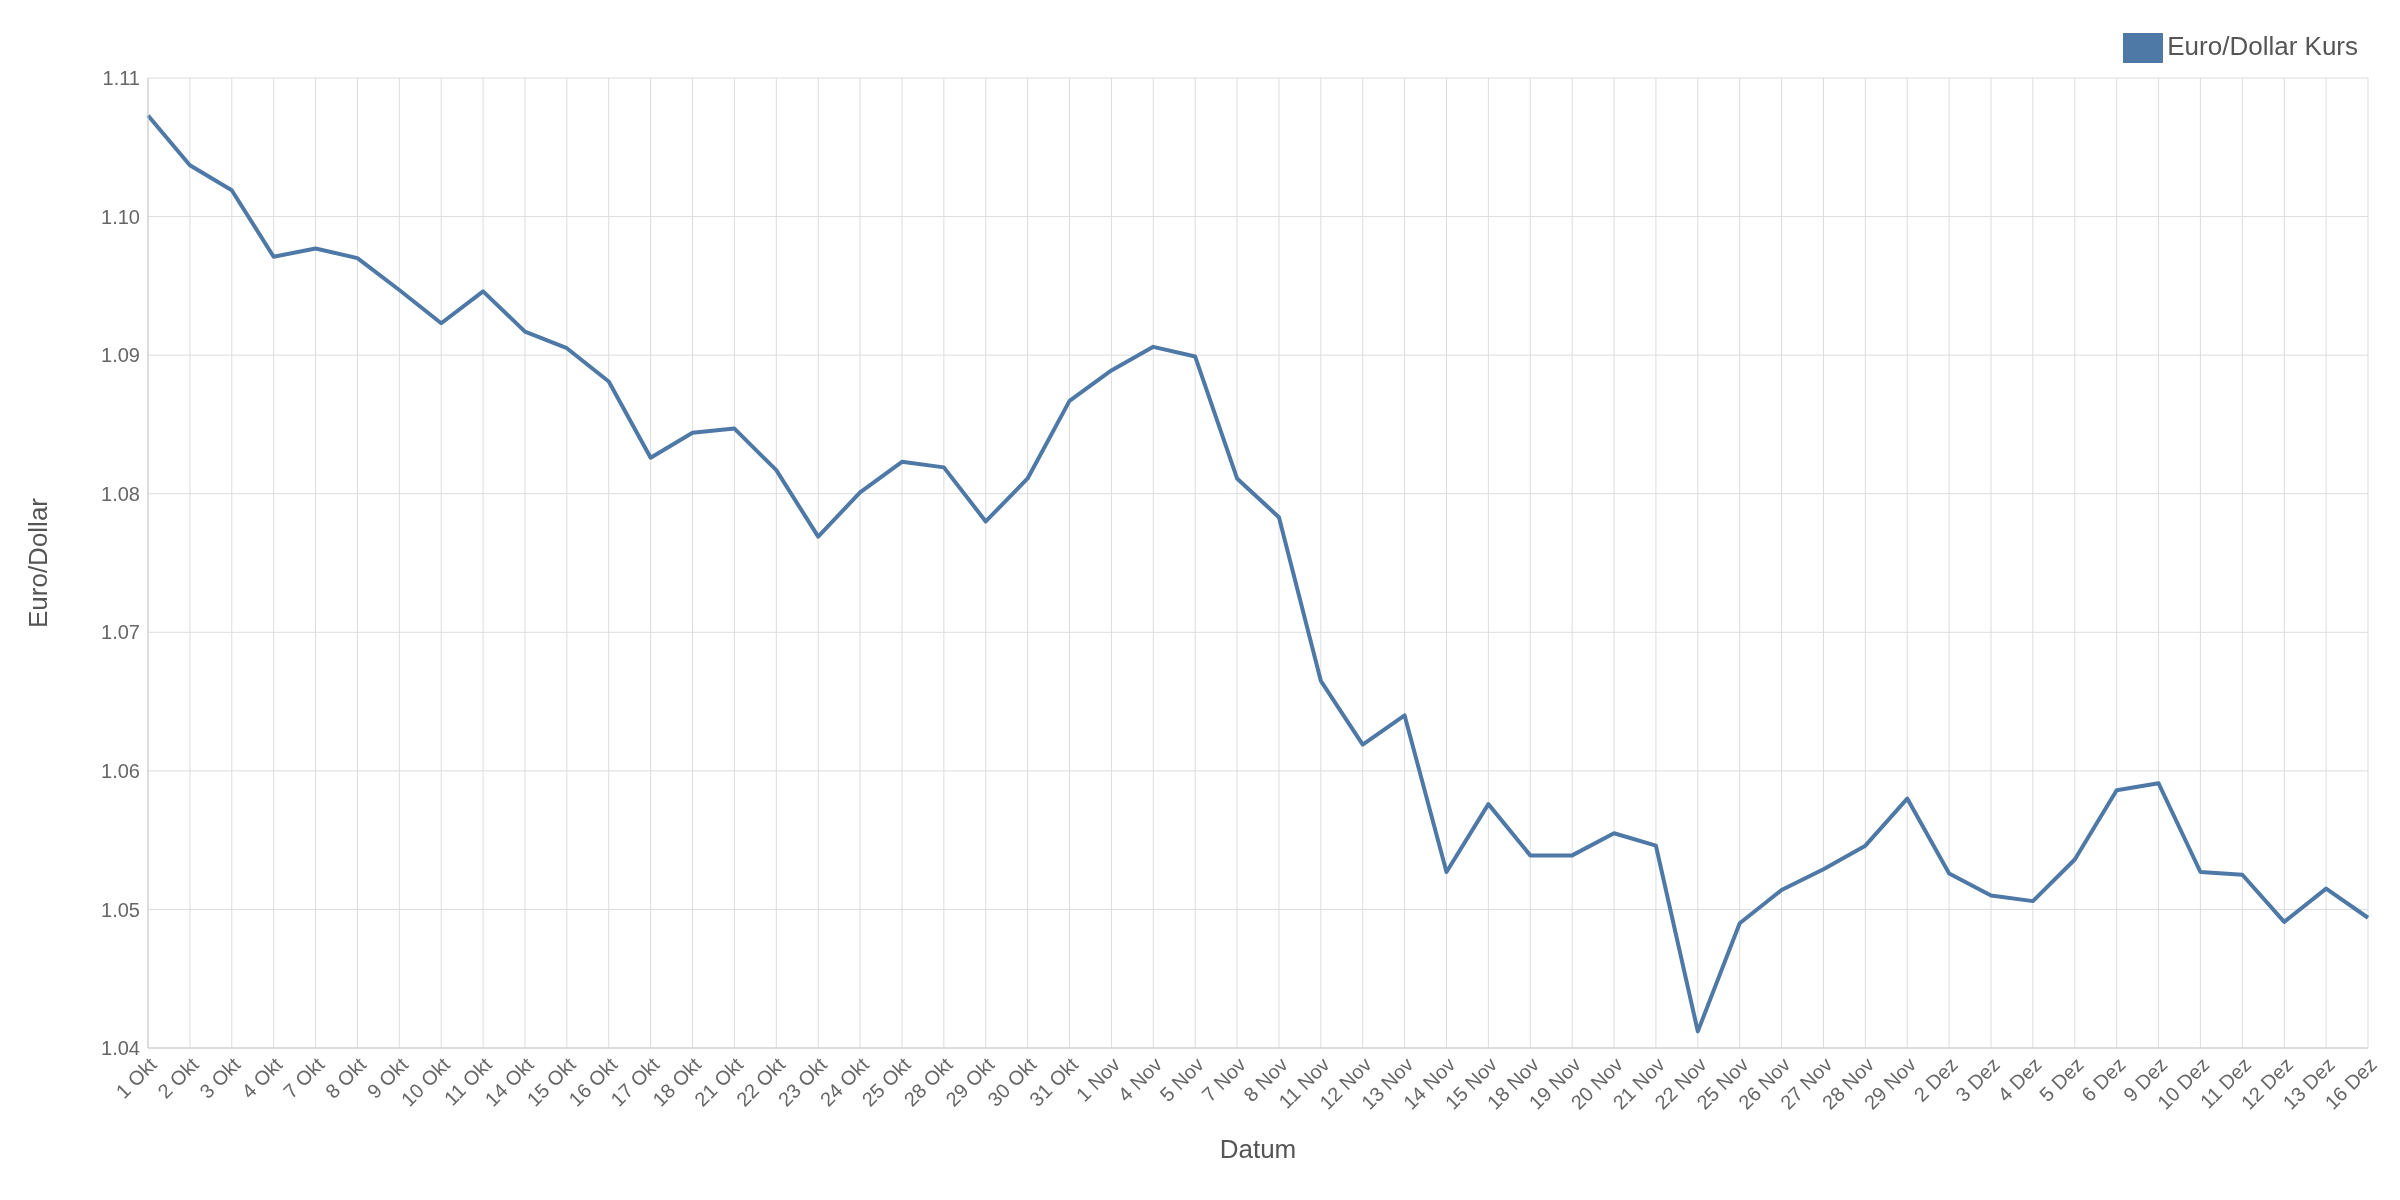 Image resolution: width=2400 pixels, height=1200 pixels. What do you see at coordinates (120, 355) in the screenshot?
I see `y-tick-label: 1.09` at bounding box center [120, 355].